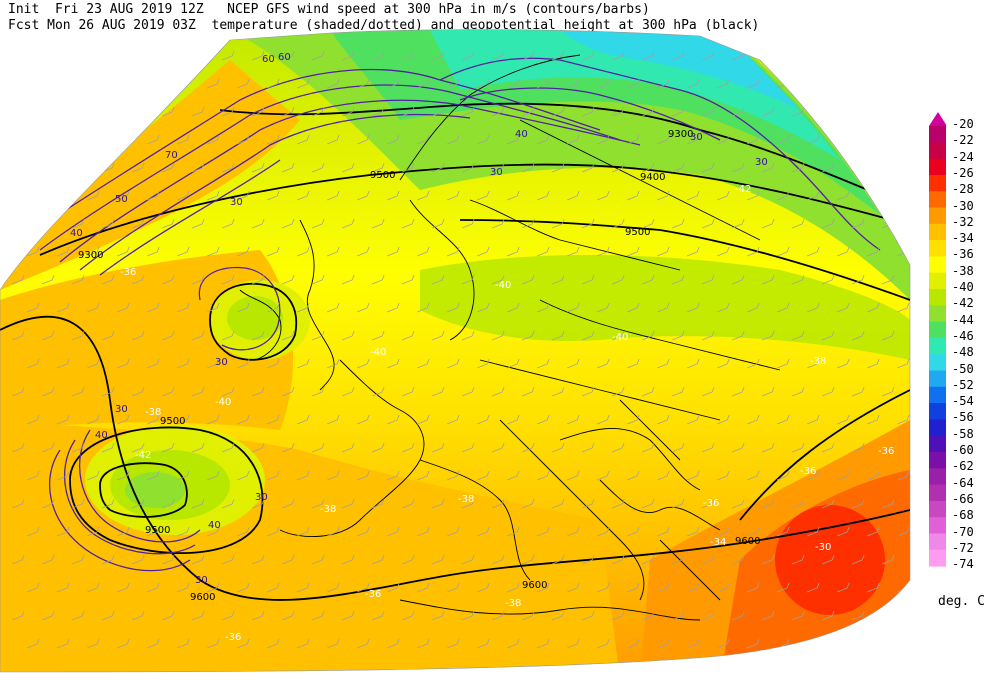 The height and width of the screenshot is (684, 1000). What do you see at coordinates (261, 497) in the screenshot?
I see `wind-label: 30` at bounding box center [261, 497].